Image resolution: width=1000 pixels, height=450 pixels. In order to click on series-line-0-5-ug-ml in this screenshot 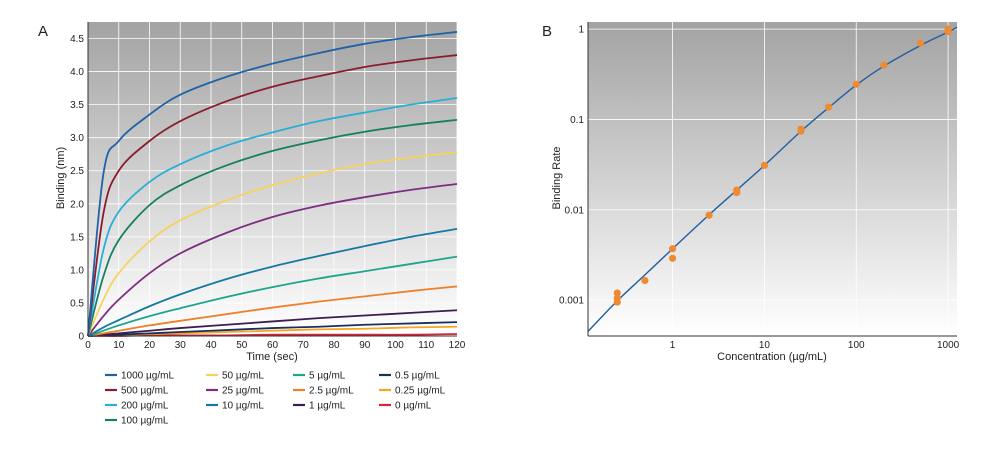, I will do `click(272, 329)`.